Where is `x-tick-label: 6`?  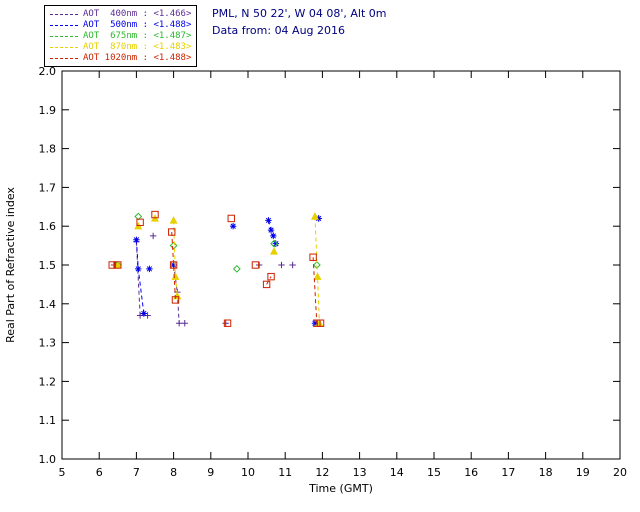 x-tick-label: 6 is located at coordinates (99, 472).